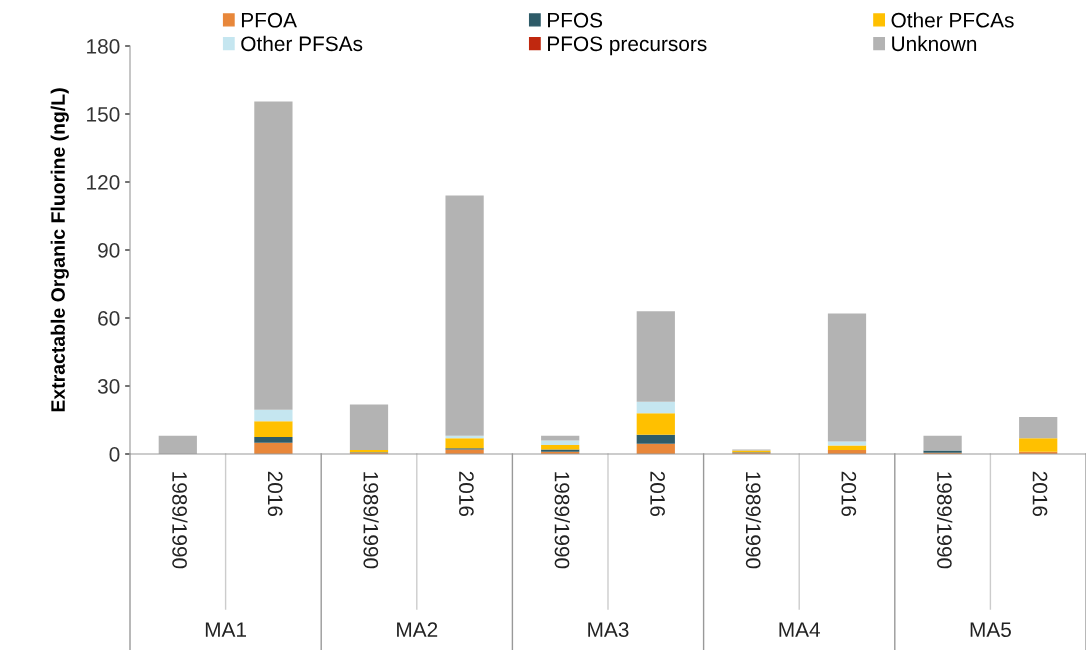 The width and height of the screenshot is (1086, 650). I want to click on text: MA4, so click(800, 629).